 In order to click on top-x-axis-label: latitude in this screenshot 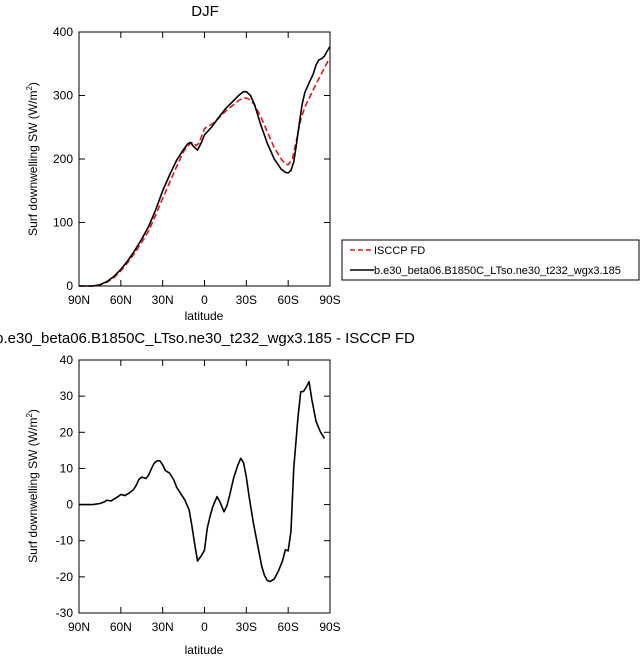, I will do `click(204, 316)`.